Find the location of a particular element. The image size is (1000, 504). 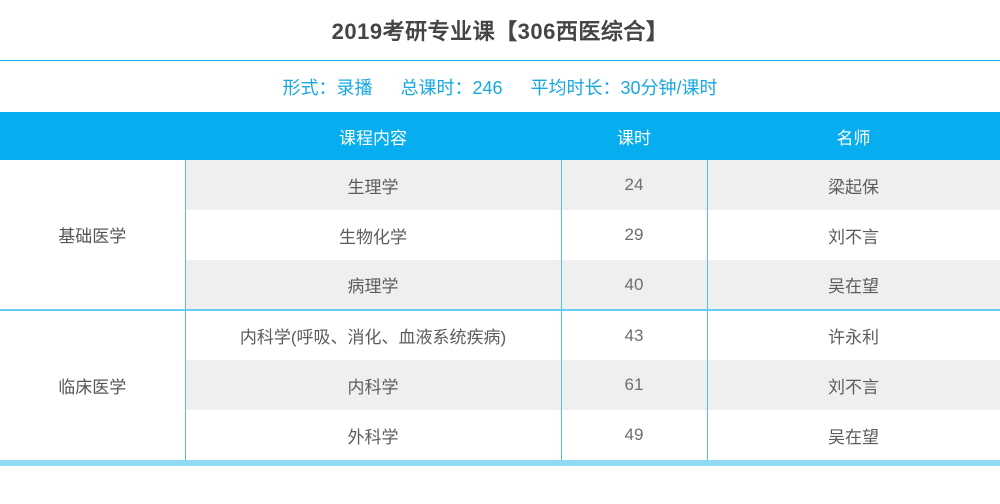

header-course-content: 课程内容 is located at coordinates (373, 136).